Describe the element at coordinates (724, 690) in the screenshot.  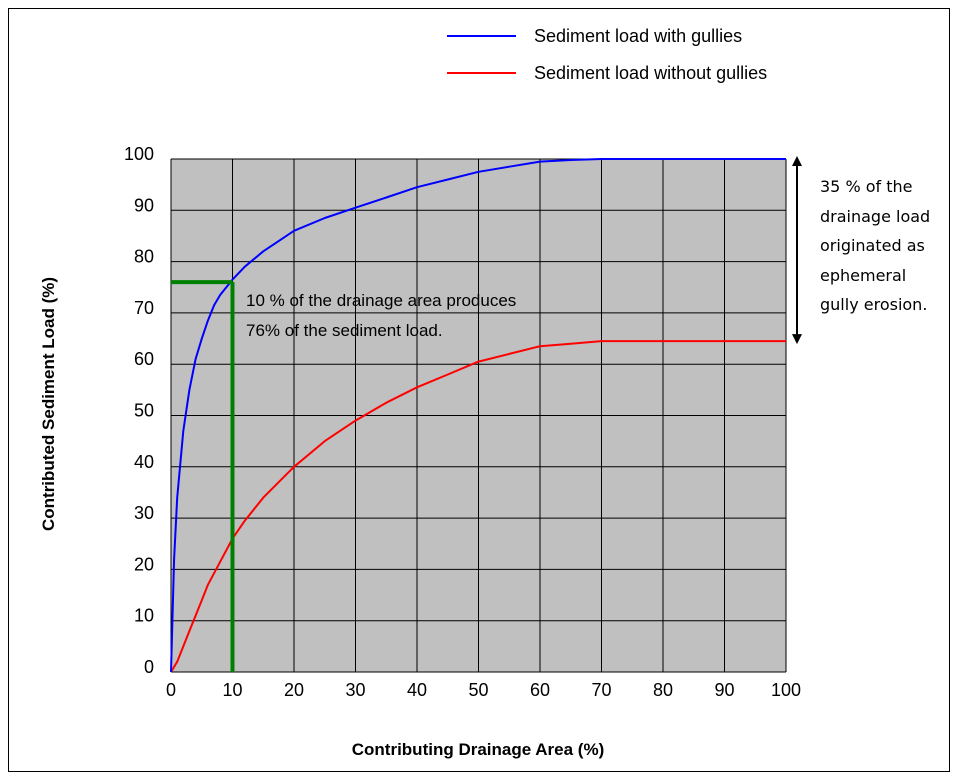
I see `x-tick-label: 90` at that location.